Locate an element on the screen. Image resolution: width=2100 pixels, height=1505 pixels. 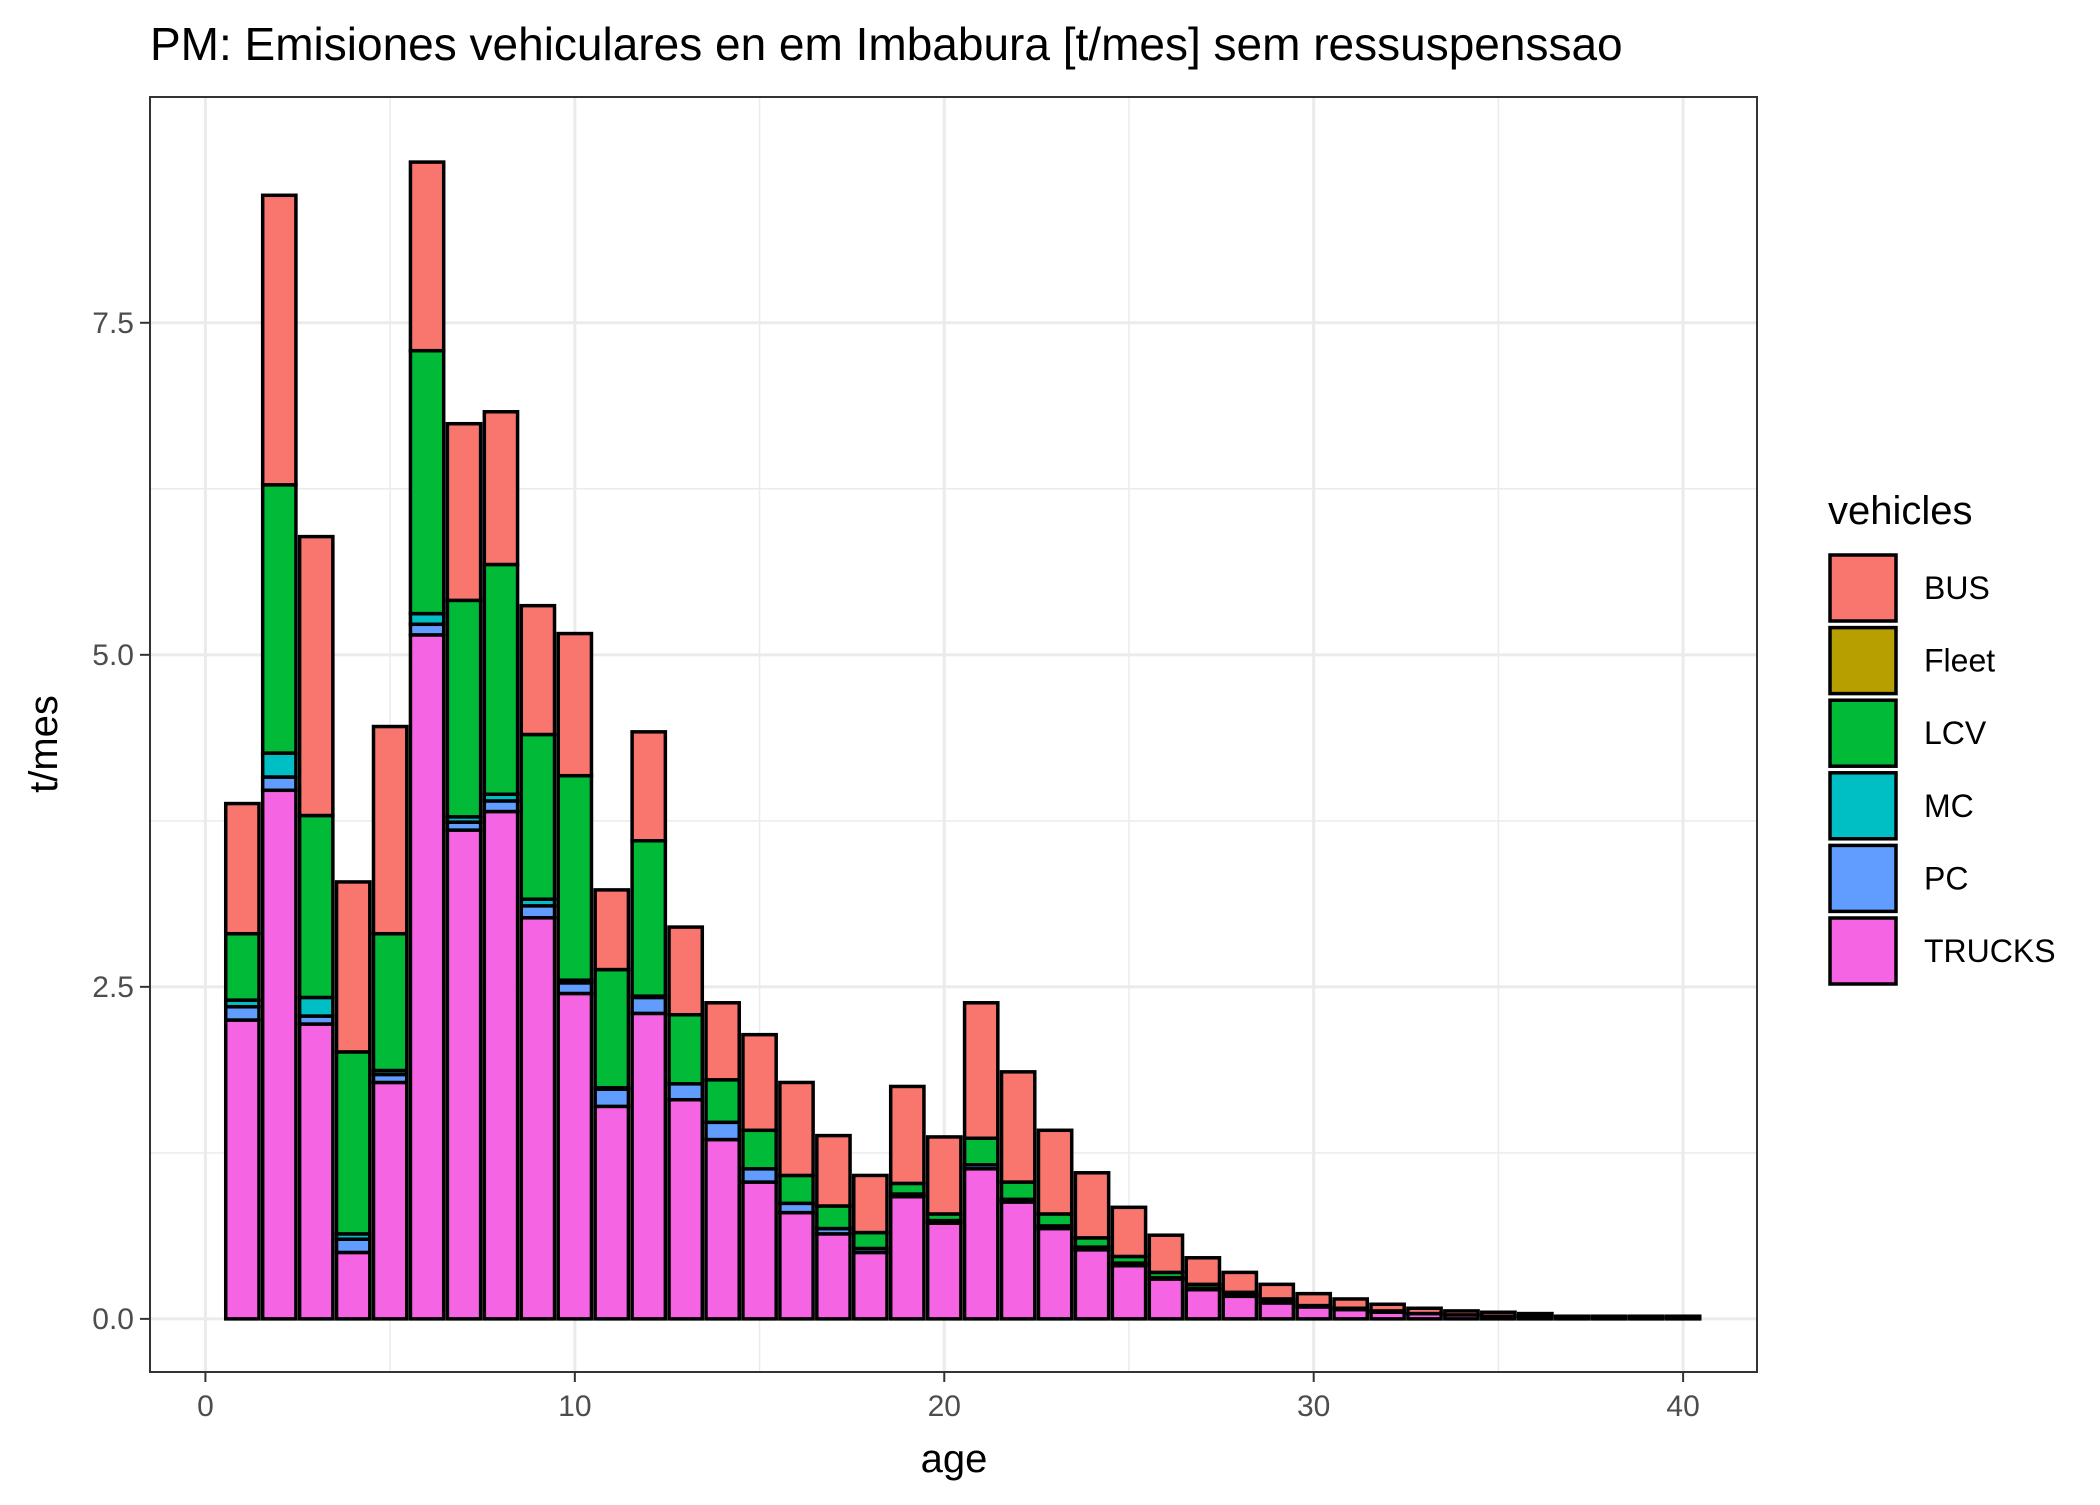
legend-label-lcv: LCV is located at coordinates (1955, 733).